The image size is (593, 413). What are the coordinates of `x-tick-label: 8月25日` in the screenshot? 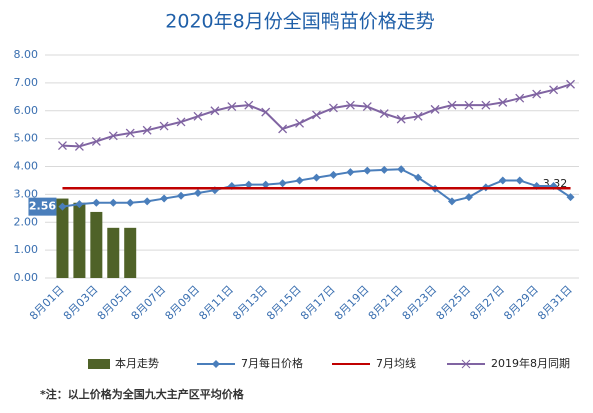 It's located at (454, 303).